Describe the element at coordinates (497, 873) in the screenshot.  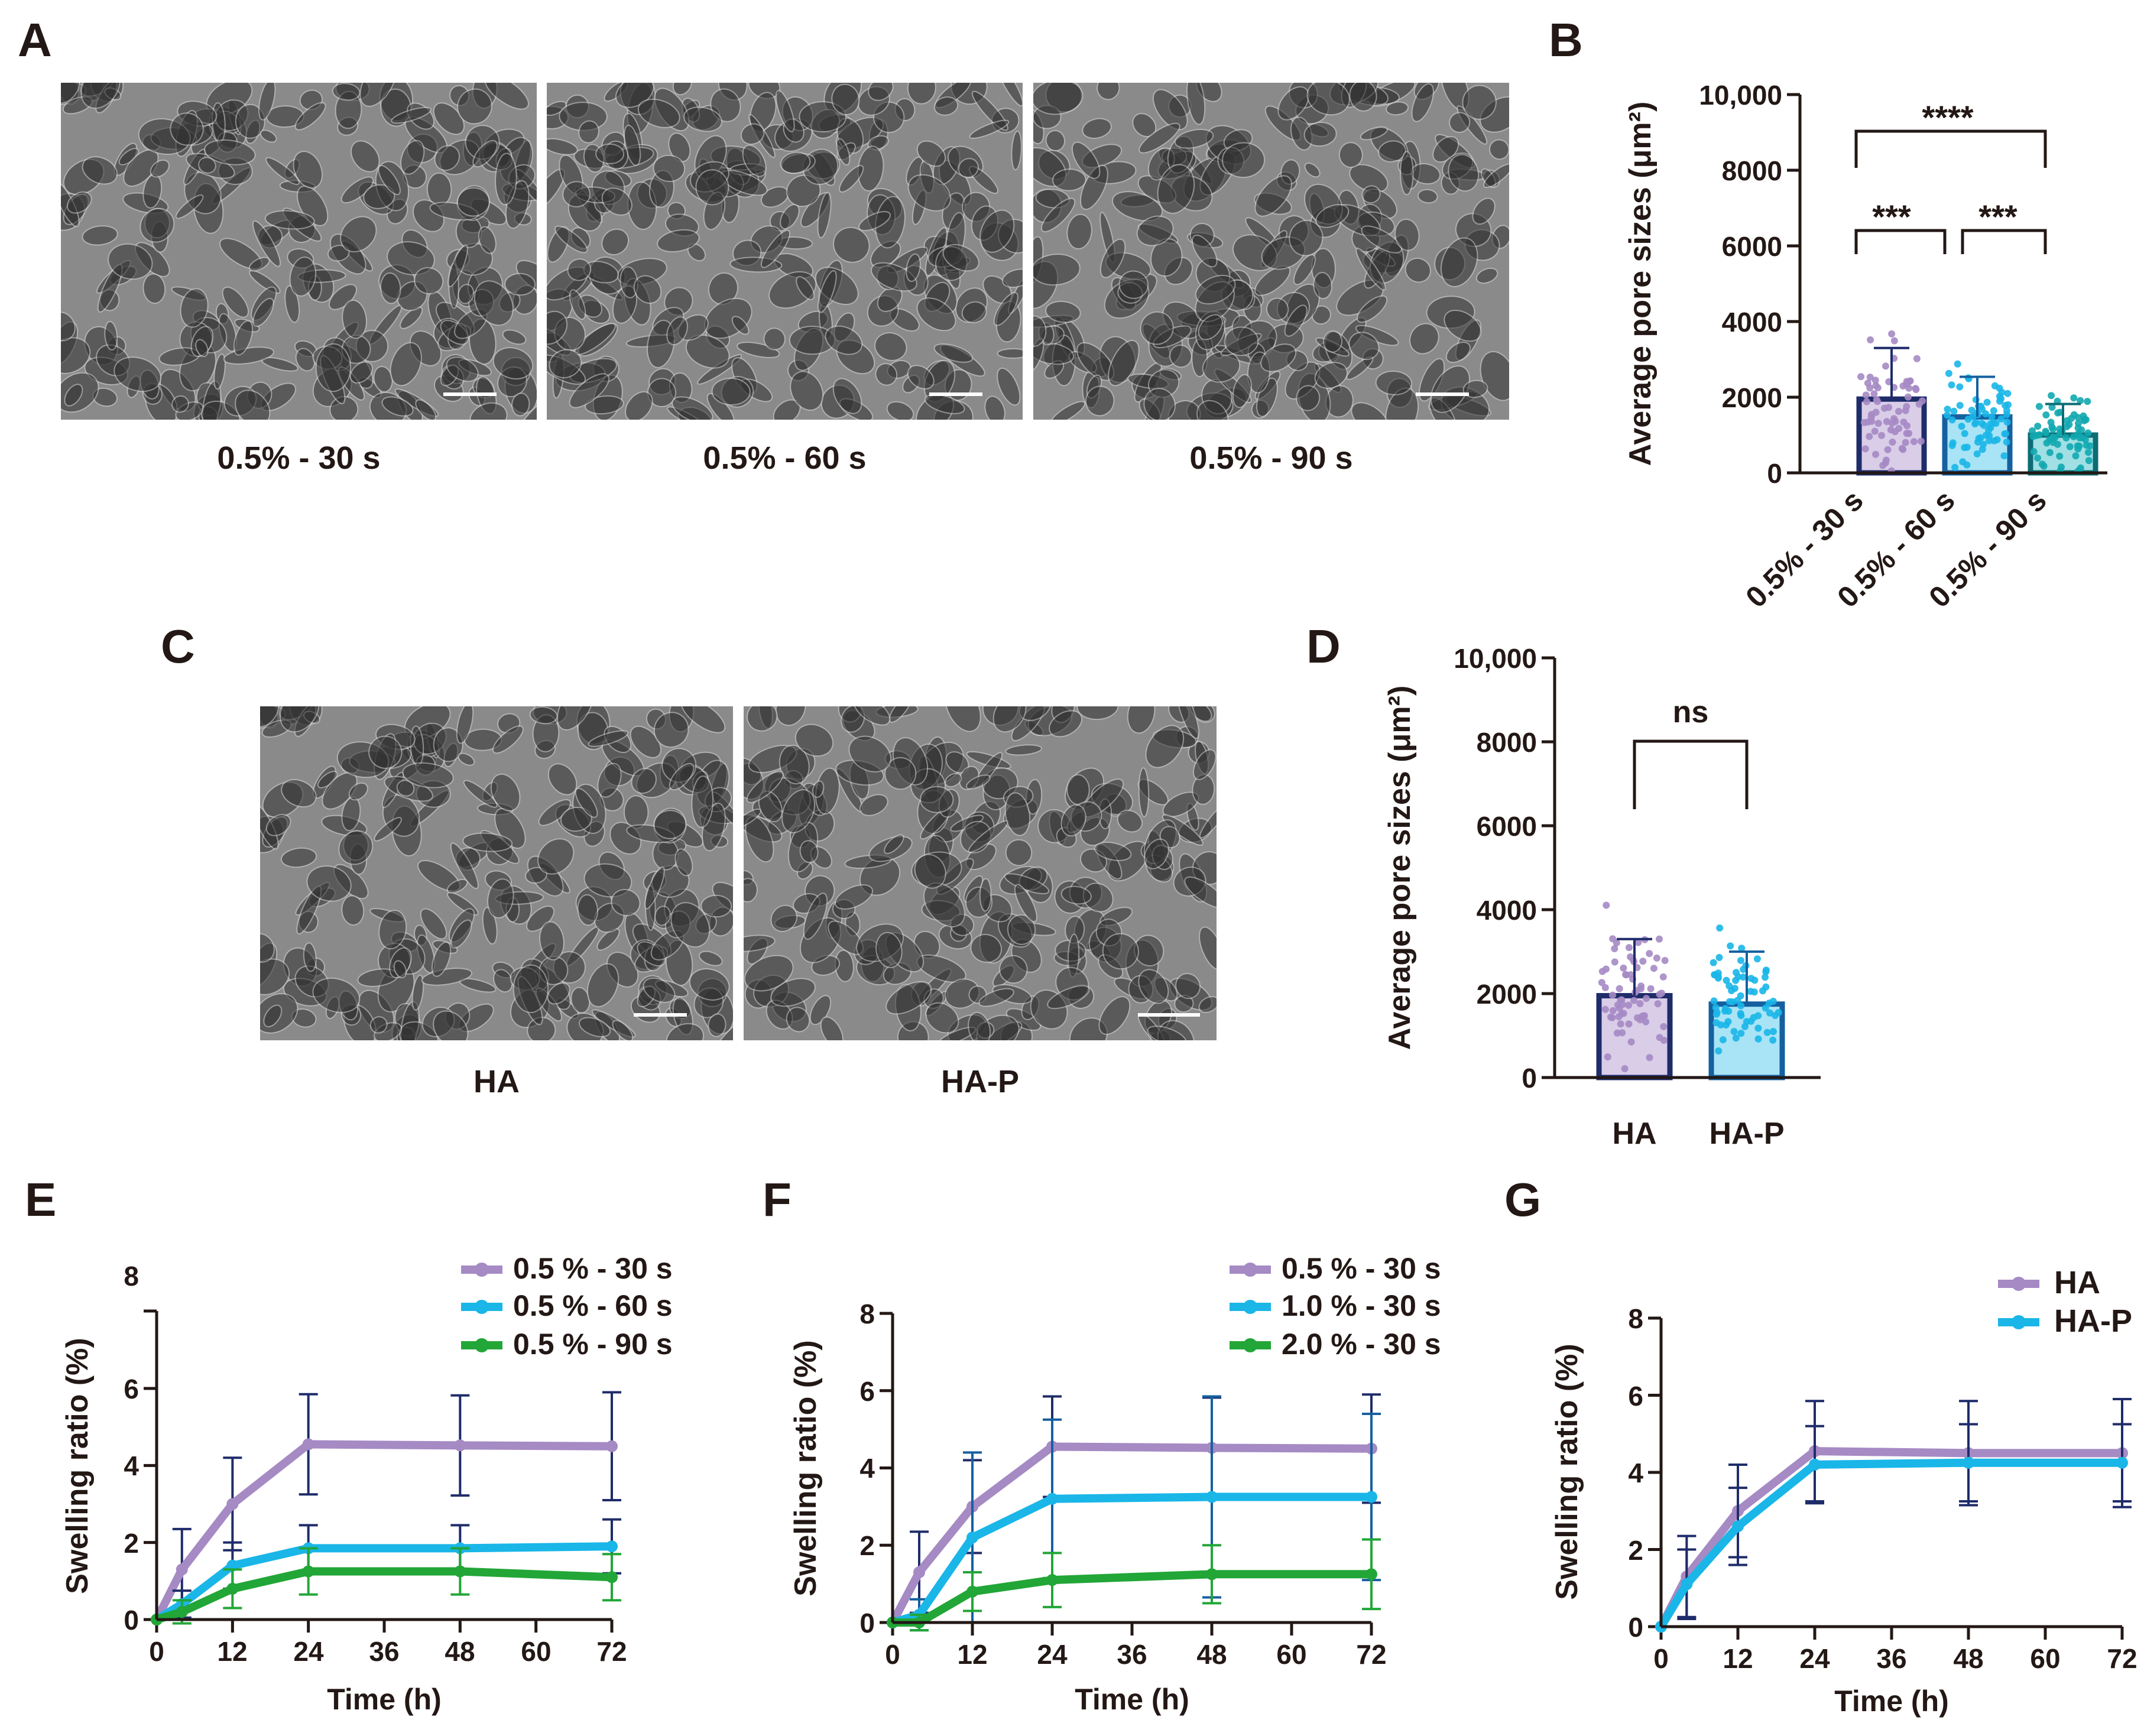
I see `sem-image-ha` at that location.